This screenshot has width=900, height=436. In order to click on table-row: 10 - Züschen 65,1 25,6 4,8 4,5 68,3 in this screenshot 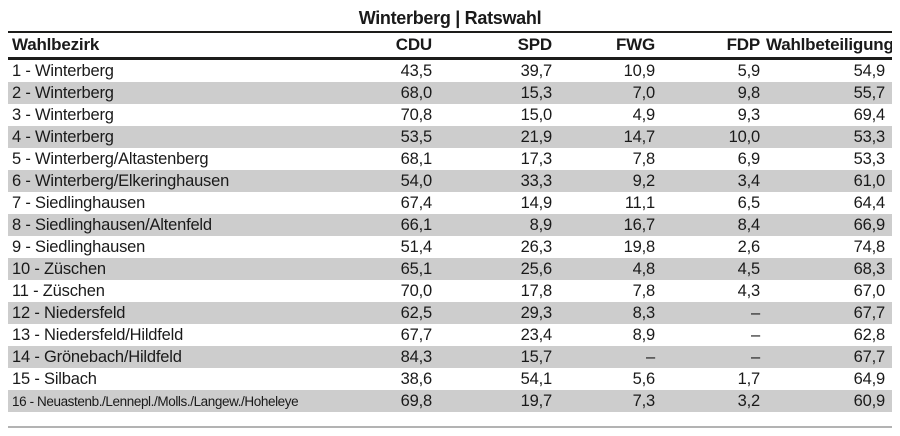, I will do `click(450, 269)`.